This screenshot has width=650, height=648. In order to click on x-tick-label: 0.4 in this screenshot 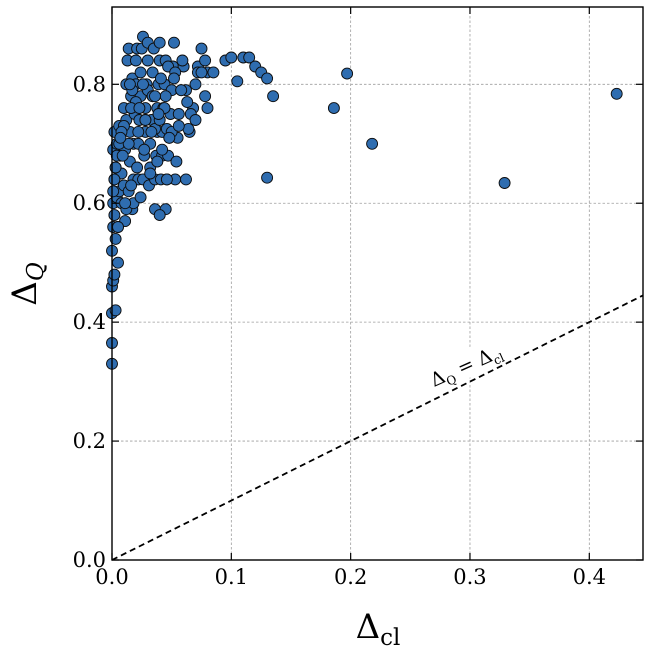, I will do `click(589, 577)`.